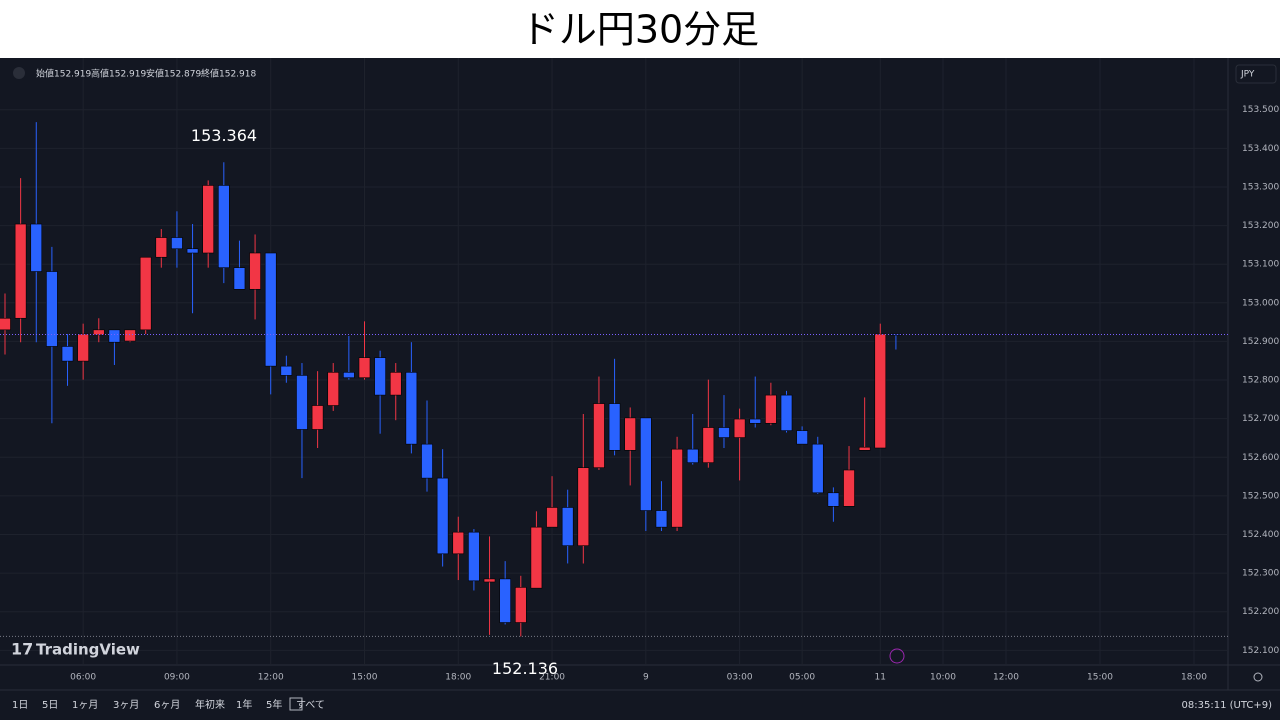 The width and height of the screenshot is (1280, 724). I want to click on range-button: 1ヶ月, so click(85, 705).